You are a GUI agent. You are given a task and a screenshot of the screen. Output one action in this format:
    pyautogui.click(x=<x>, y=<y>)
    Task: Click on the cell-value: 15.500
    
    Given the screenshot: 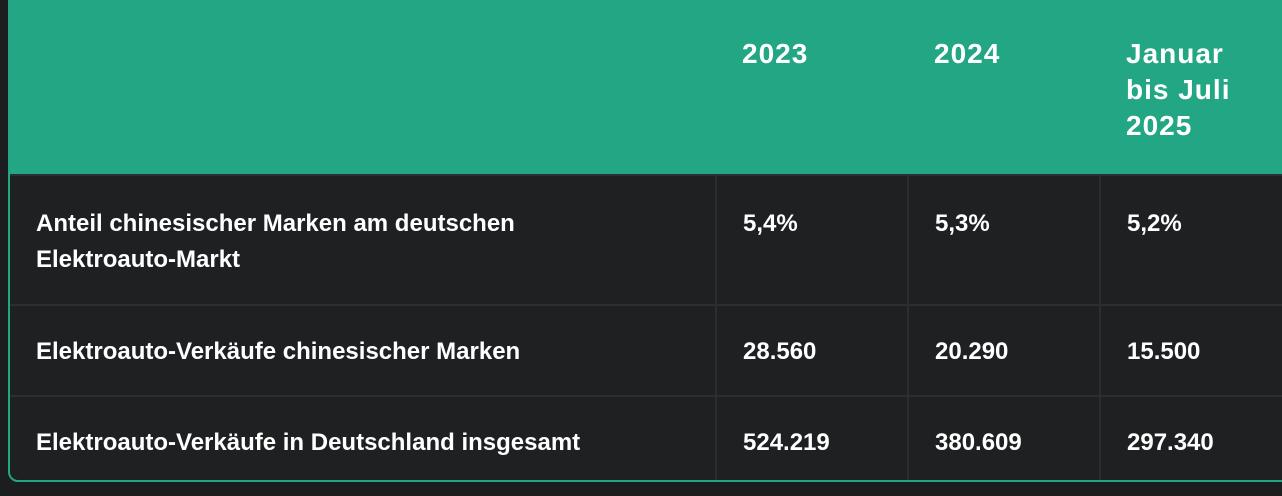 What is the action you would take?
    pyautogui.click(x=1190, y=350)
    